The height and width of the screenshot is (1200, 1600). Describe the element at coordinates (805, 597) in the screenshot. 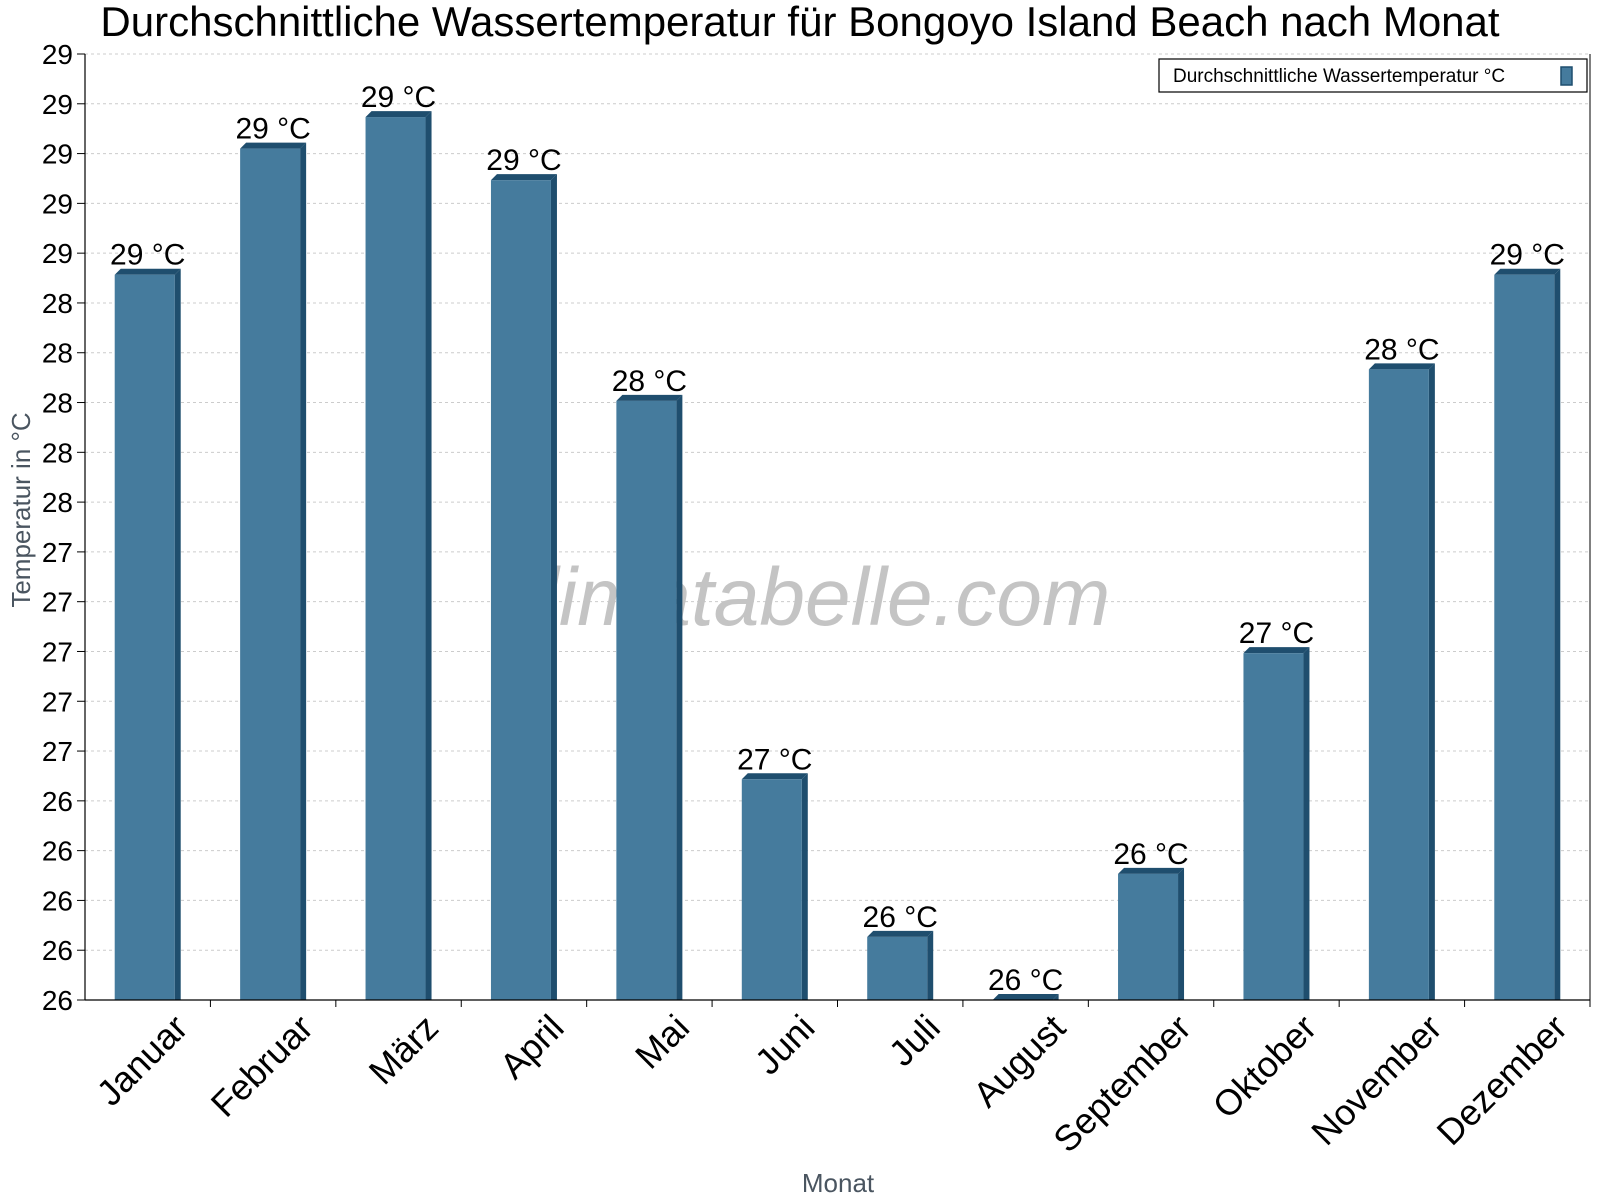

I see `watermark: klimatabelle.com` at that location.